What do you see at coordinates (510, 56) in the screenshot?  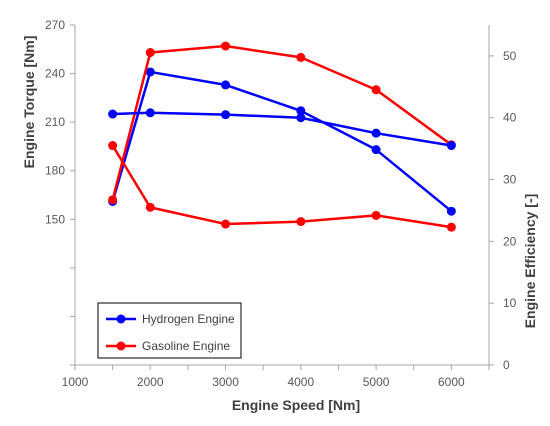 I see `right-tick-label: 50` at bounding box center [510, 56].